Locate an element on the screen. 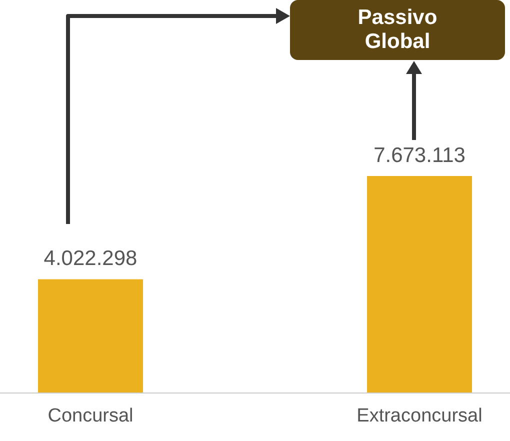 This screenshot has width=510, height=441. x-tick-label: Concursal is located at coordinates (90, 415).